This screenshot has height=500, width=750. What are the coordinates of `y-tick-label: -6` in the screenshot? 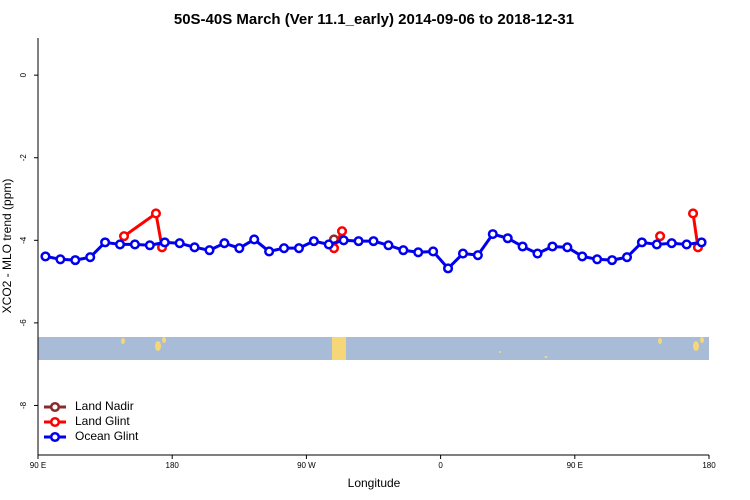 It's located at (23, 323).